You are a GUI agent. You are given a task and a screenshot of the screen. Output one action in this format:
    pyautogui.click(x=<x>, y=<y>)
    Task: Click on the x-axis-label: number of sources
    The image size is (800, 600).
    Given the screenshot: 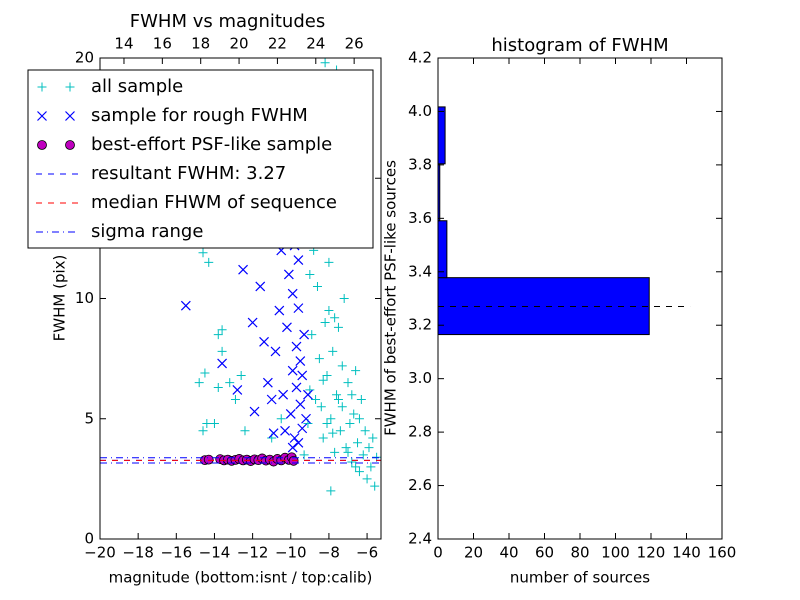 What is the action you would take?
    pyautogui.click(x=580, y=578)
    